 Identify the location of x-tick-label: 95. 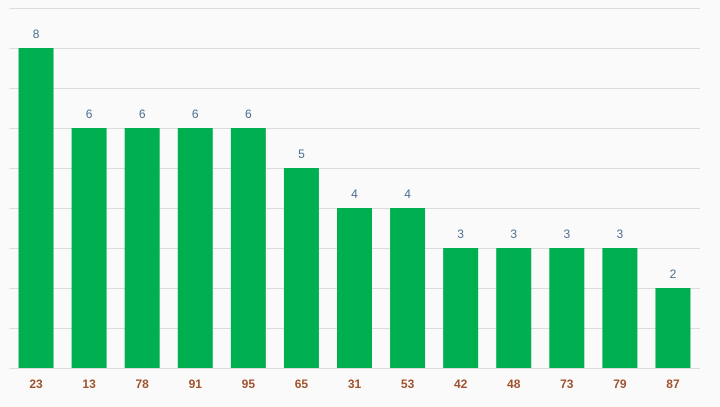
(249, 384).